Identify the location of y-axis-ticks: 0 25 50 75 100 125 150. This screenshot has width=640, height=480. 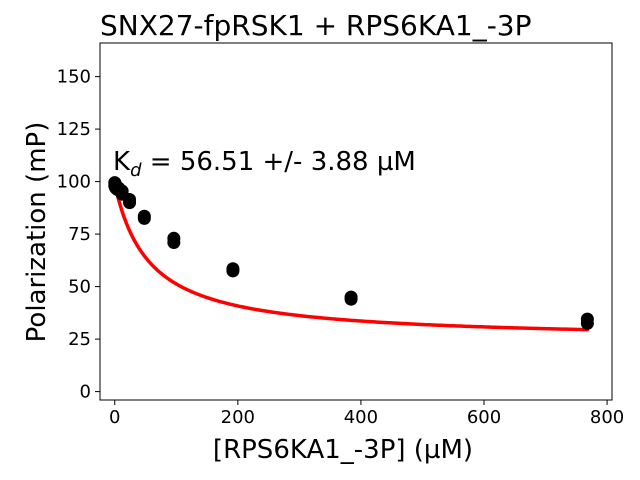
(78, 235).